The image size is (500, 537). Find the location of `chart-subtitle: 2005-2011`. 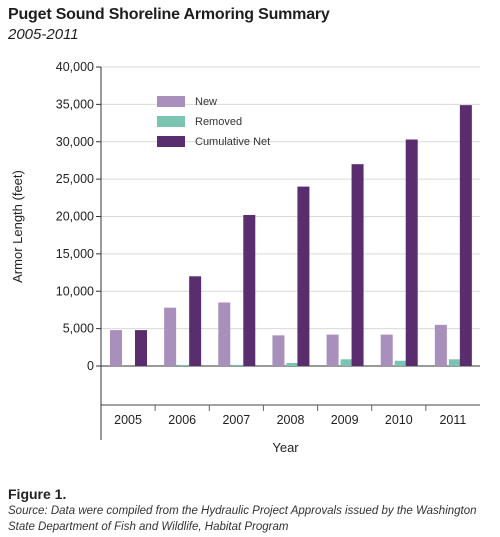

chart-subtitle: 2005-2011 is located at coordinates (43, 34).